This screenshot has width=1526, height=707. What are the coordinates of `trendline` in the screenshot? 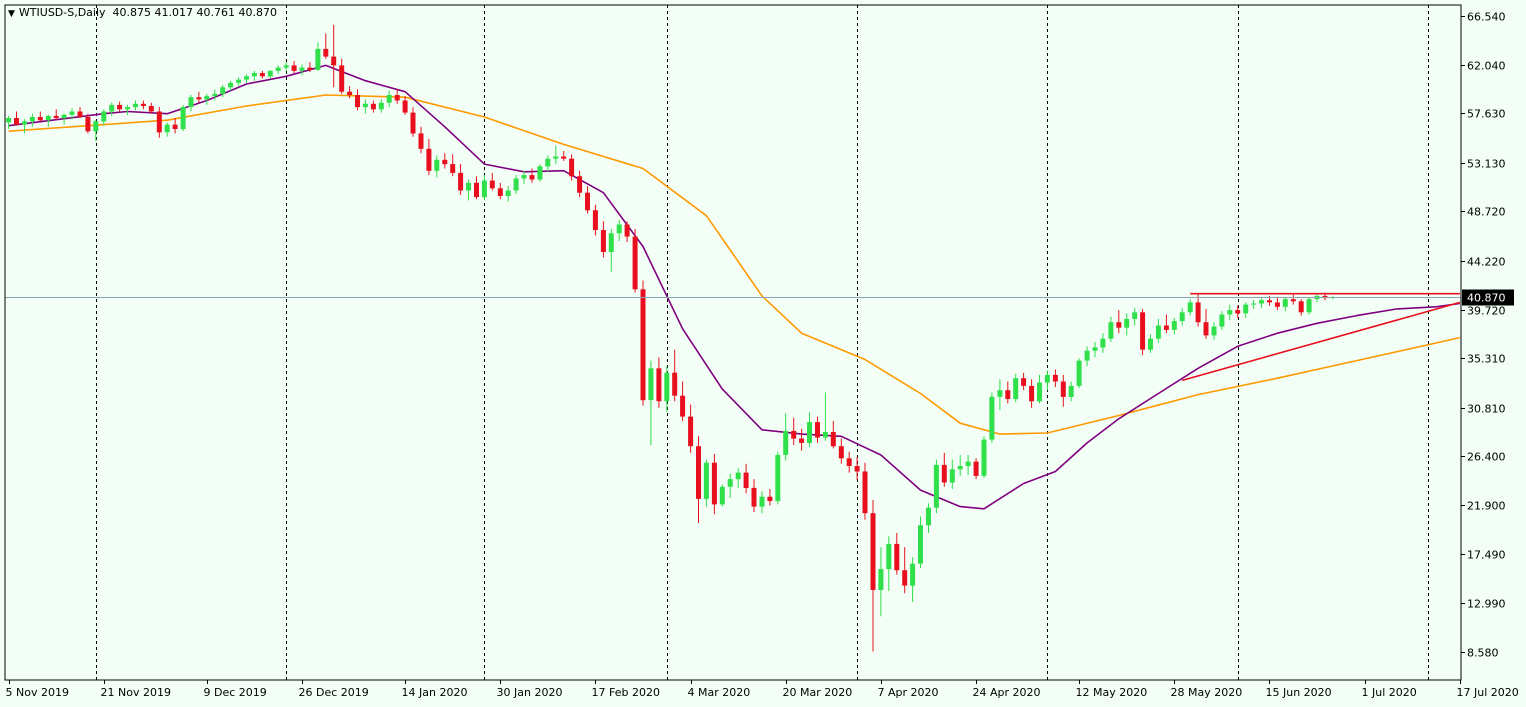 It's located at (1321, 341).